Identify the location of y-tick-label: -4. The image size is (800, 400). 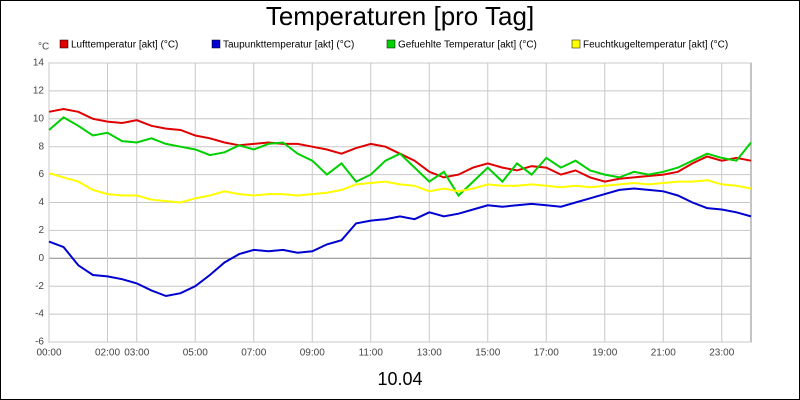
(39, 314).